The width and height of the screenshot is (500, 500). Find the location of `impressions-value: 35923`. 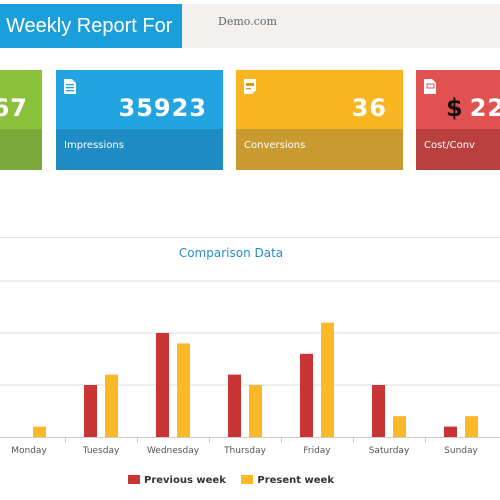

impressions-value: 35923 is located at coordinates (162, 108).